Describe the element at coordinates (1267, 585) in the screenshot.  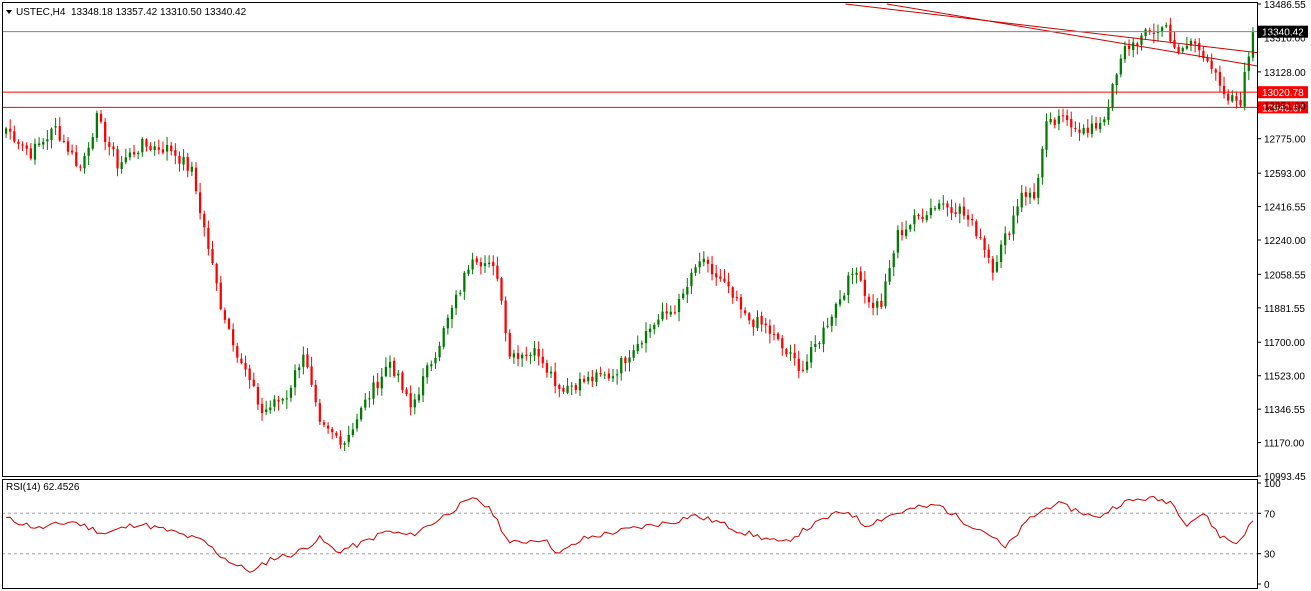
I see `rsi-tick-label: 0` at that location.